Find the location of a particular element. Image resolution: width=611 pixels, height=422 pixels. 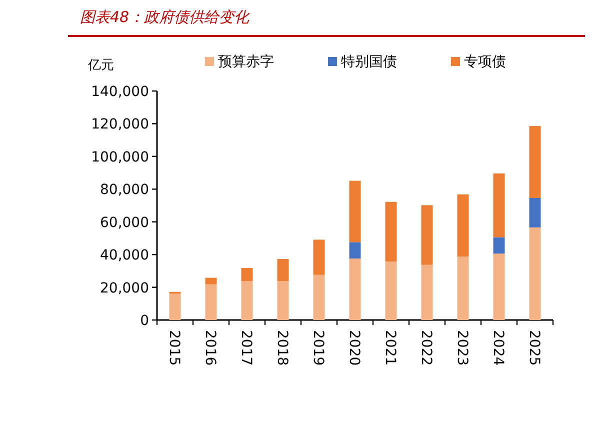

x-tick-label: 2021 is located at coordinates (390, 348).